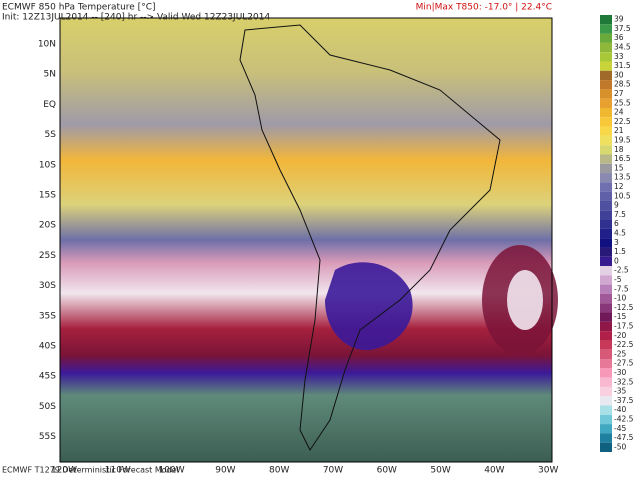 The width and height of the screenshot is (640, 484). Describe the element at coordinates (620, 428) in the screenshot. I see `colorbar-label: -45` at that location.